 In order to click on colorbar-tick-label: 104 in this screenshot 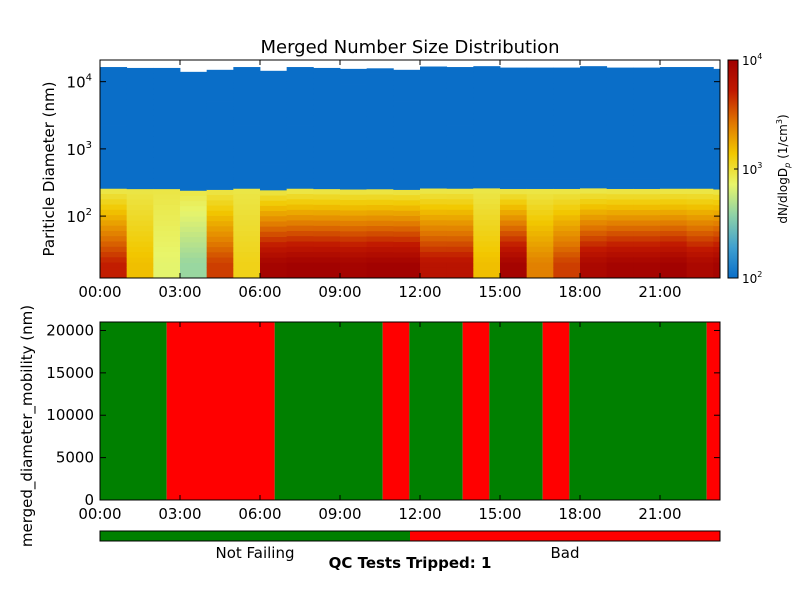, I will do `click(752, 60)`.